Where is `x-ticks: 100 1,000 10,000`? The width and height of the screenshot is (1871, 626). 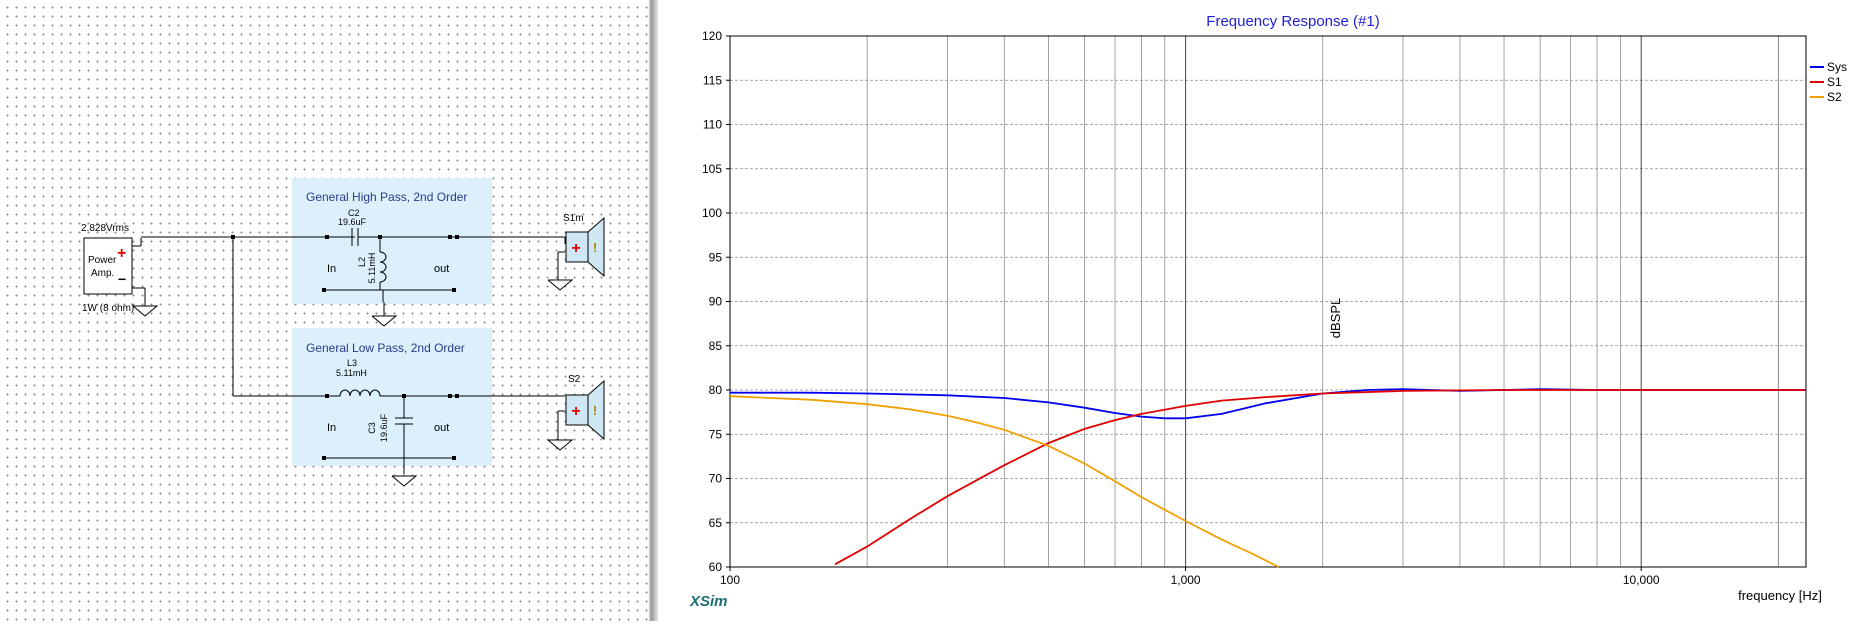 x-ticks: 100 1,000 10,000 is located at coordinates (1190, 577).